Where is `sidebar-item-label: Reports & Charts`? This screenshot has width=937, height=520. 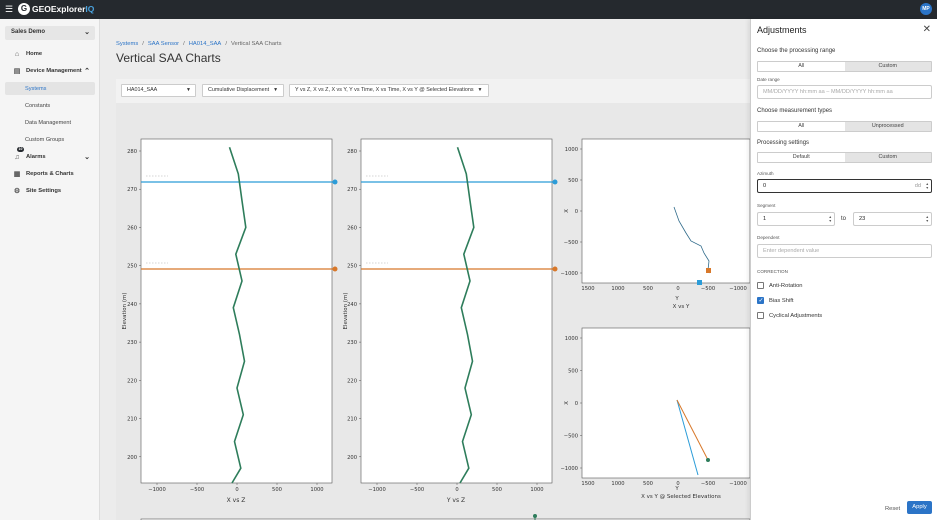
sidebar-item-label: Reports & Charts is located at coordinates (50, 174).